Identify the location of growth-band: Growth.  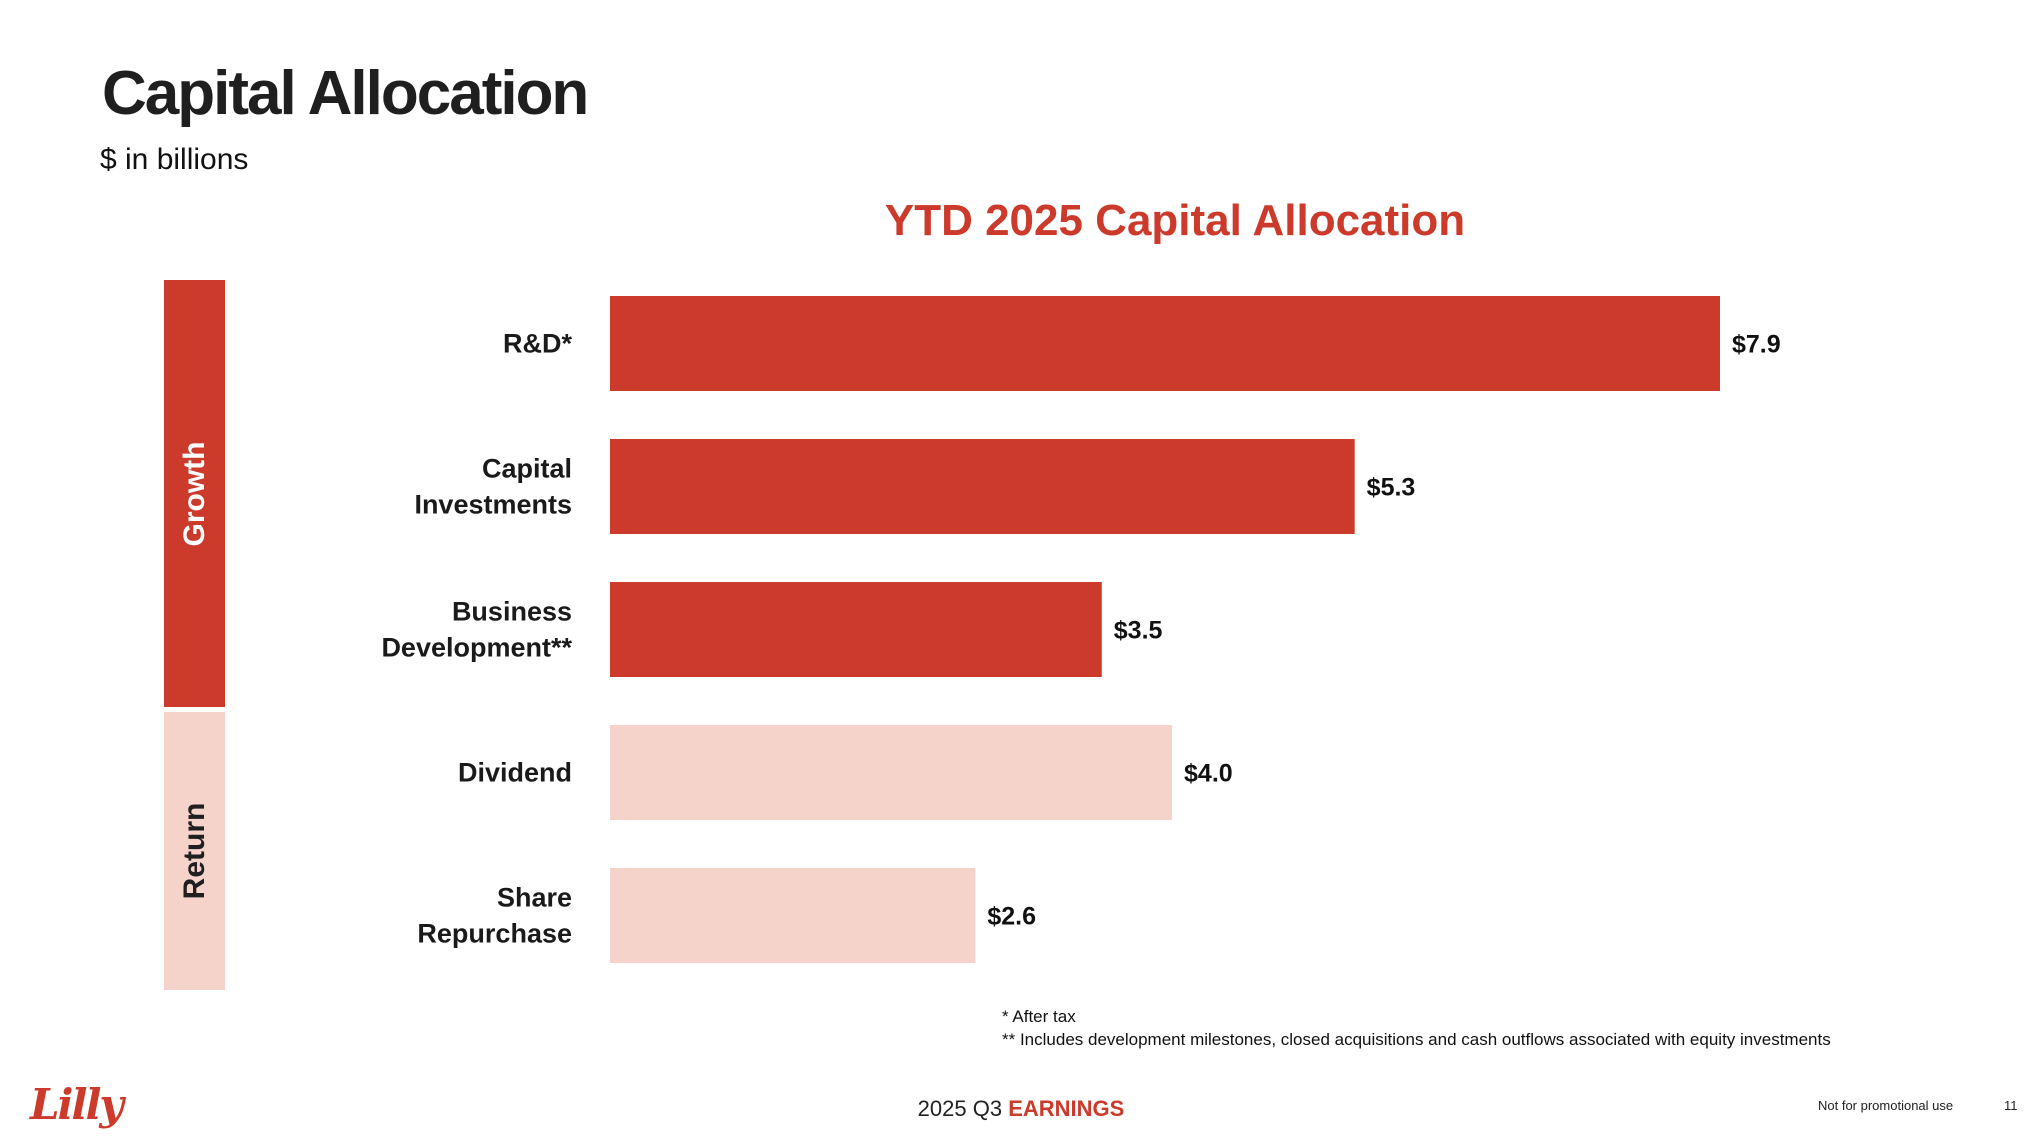
(194, 493).